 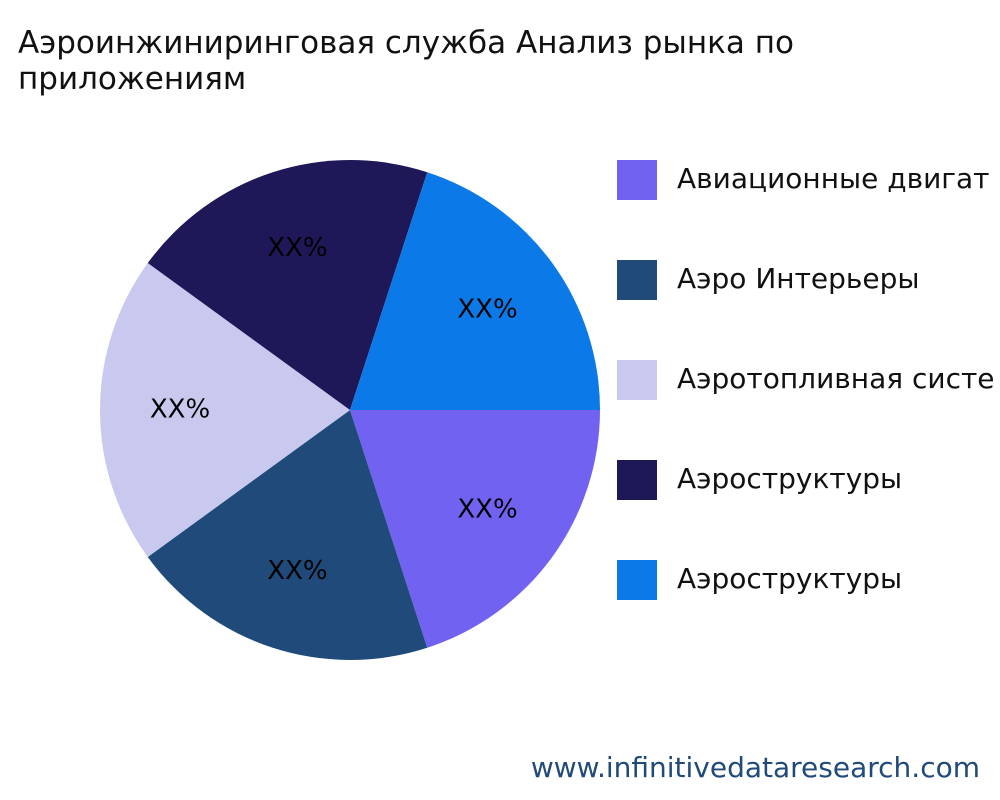 What do you see at coordinates (833, 178) in the screenshot?
I see `legend-label: Авиационные двигат` at bounding box center [833, 178].